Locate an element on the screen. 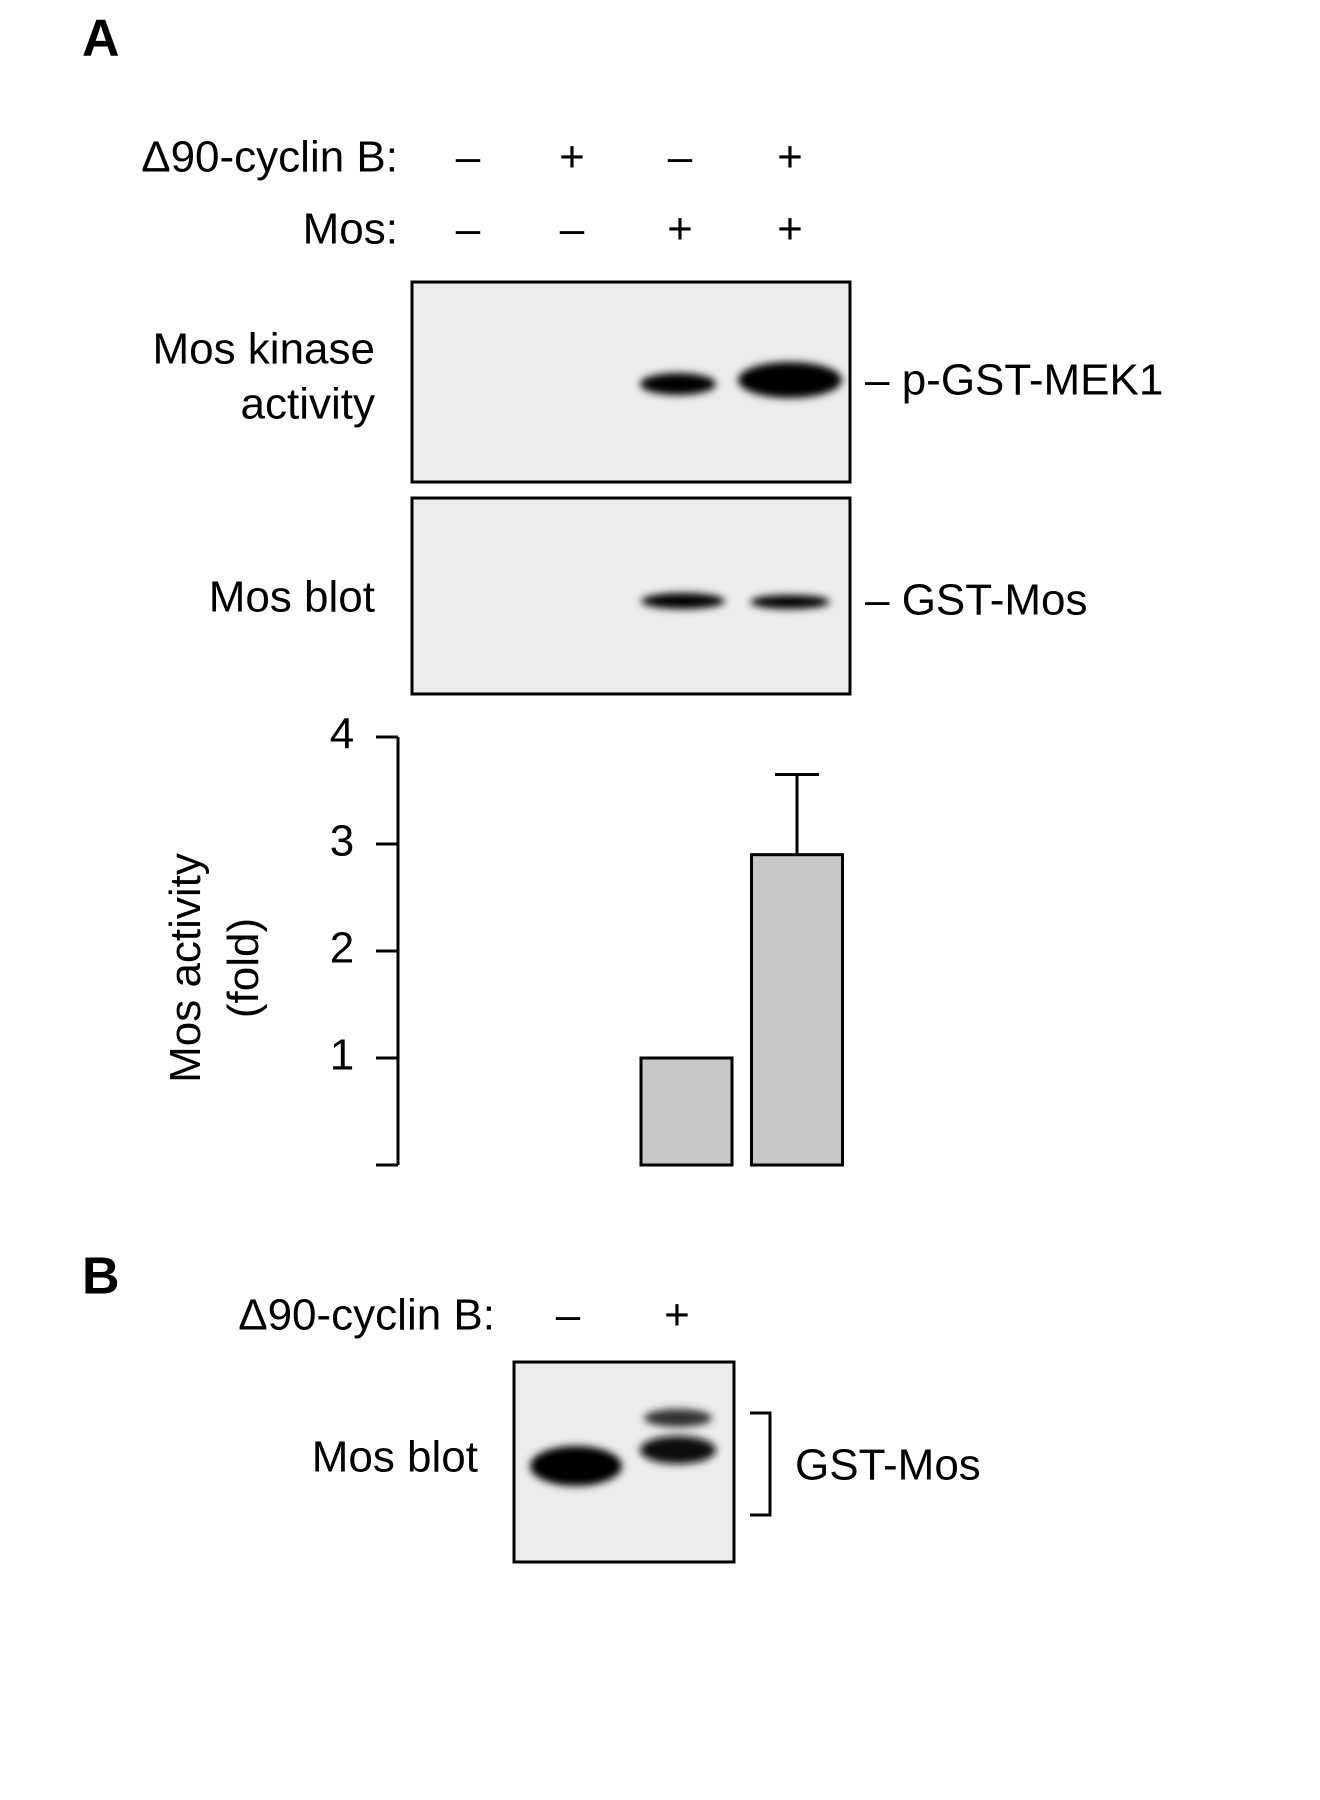 The image size is (1320, 1800). band-label: – p-GST-MEK1 is located at coordinates (1014, 380).